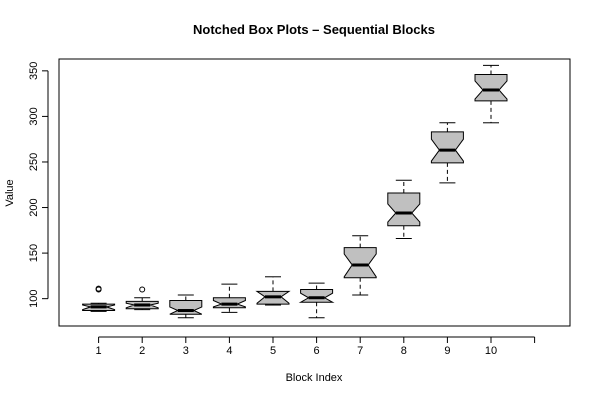 The image size is (599, 400). I want to click on x-tick-label: 3, so click(186, 351).